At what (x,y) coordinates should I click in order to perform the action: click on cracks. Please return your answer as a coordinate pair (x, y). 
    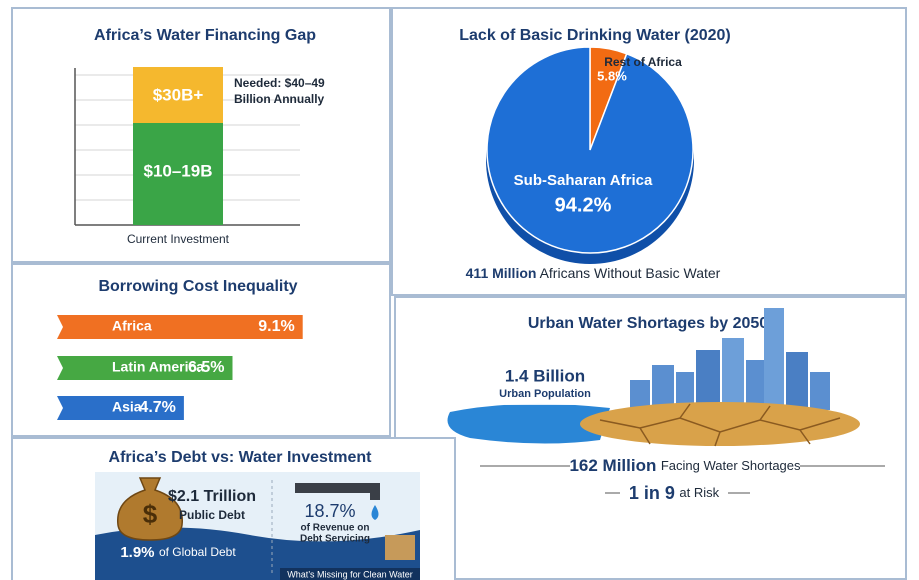
    Looking at the image, I should click on (720, 425).